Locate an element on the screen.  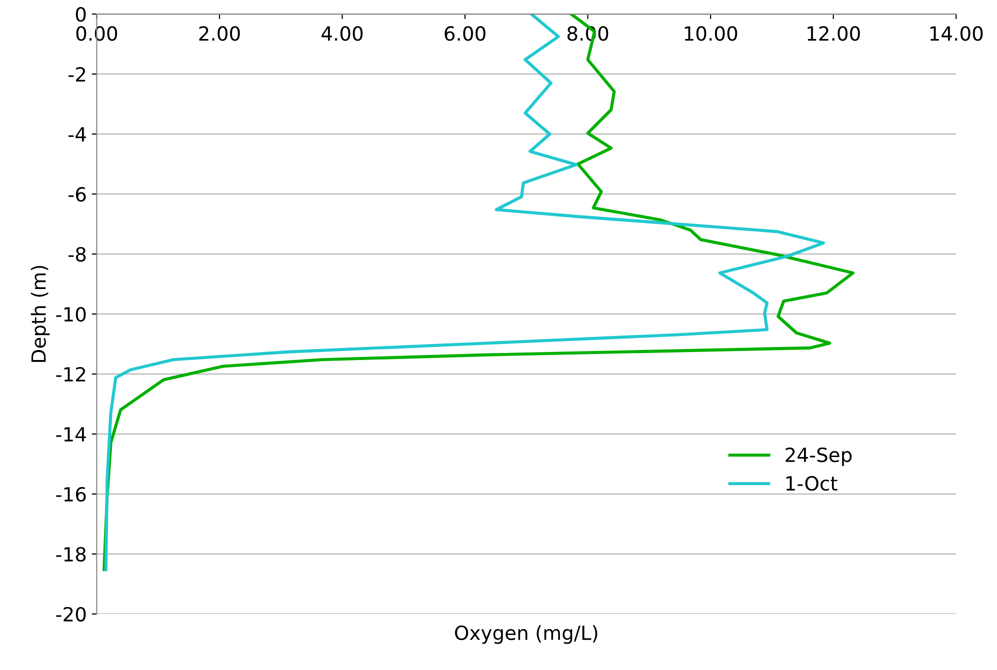
x-tick-label: 14.00 is located at coordinates (956, 33).